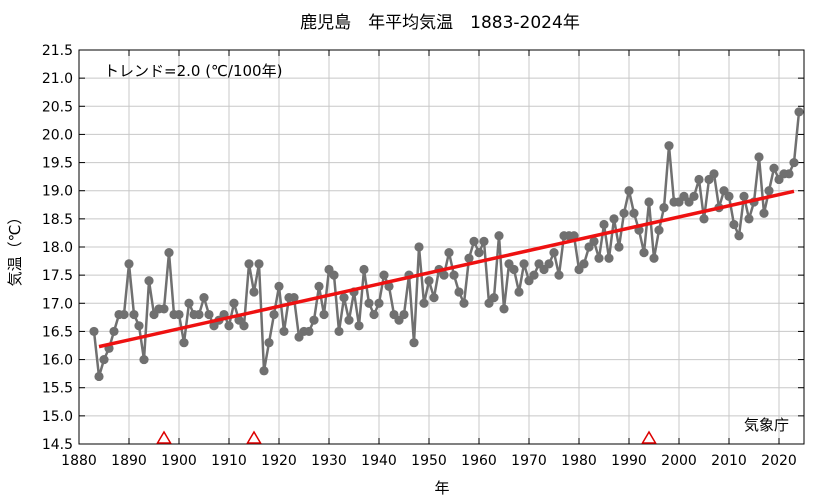 This screenshot has width=833, height=498. What do you see at coordinates (57, 135) in the screenshot?
I see `y-tick-label: 20.0` at bounding box center [57, 135].